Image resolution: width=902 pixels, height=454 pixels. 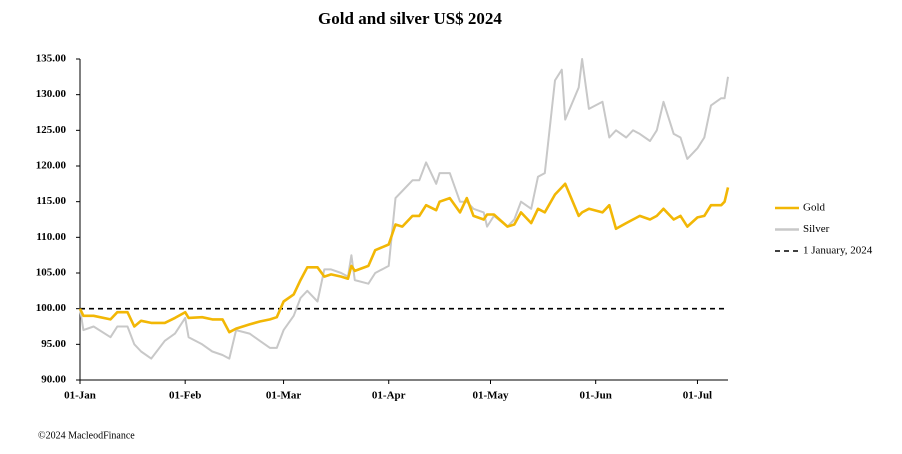 What do you see at coordinates (80, 396) in the screenshot?
I see `x-tick-label: 01-Jan` at bounding box center [80, 396].